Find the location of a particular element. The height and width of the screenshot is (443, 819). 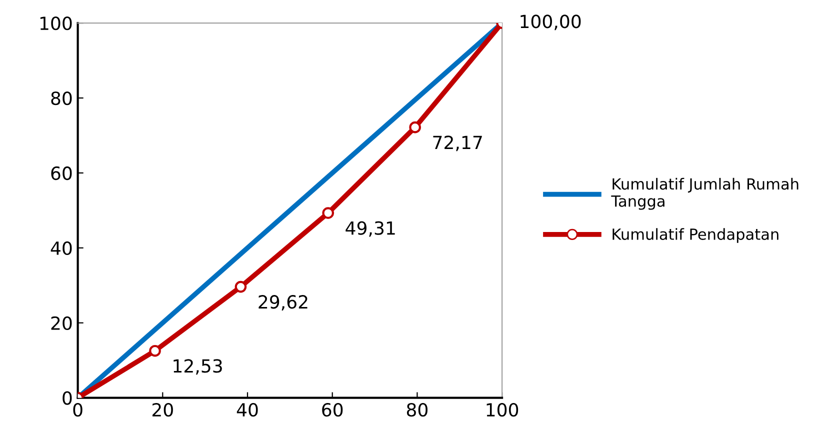

y-tick-label: 0 is located at coordinates (67, 398).